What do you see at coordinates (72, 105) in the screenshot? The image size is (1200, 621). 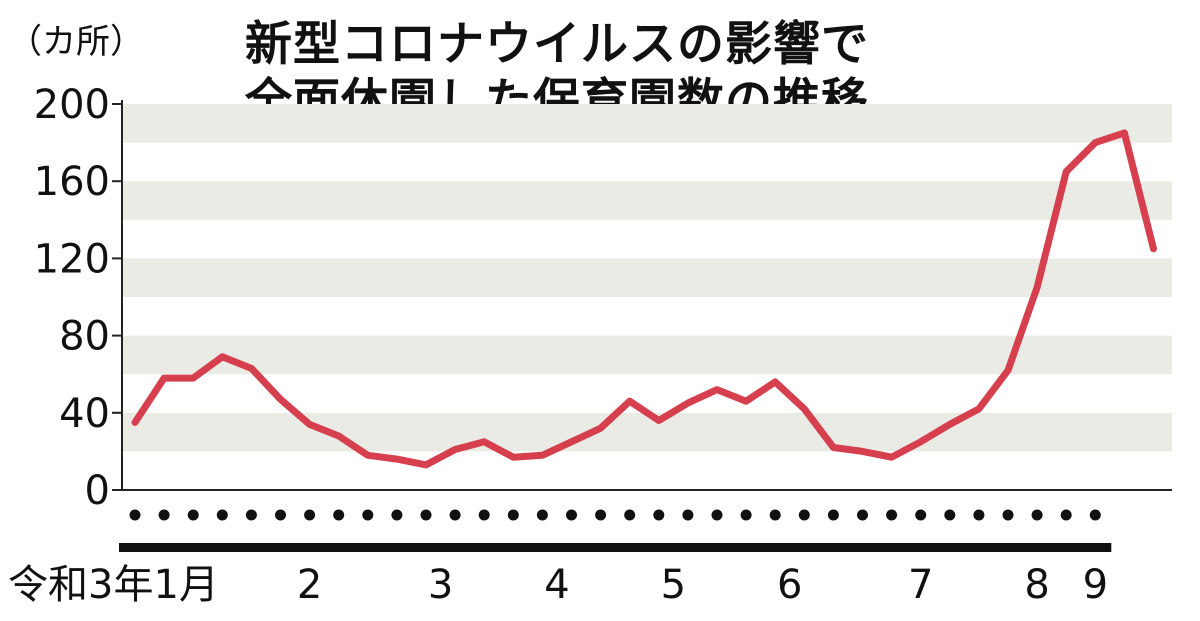 I see `y-tick-label: 200` at bounding box center [72, 105].